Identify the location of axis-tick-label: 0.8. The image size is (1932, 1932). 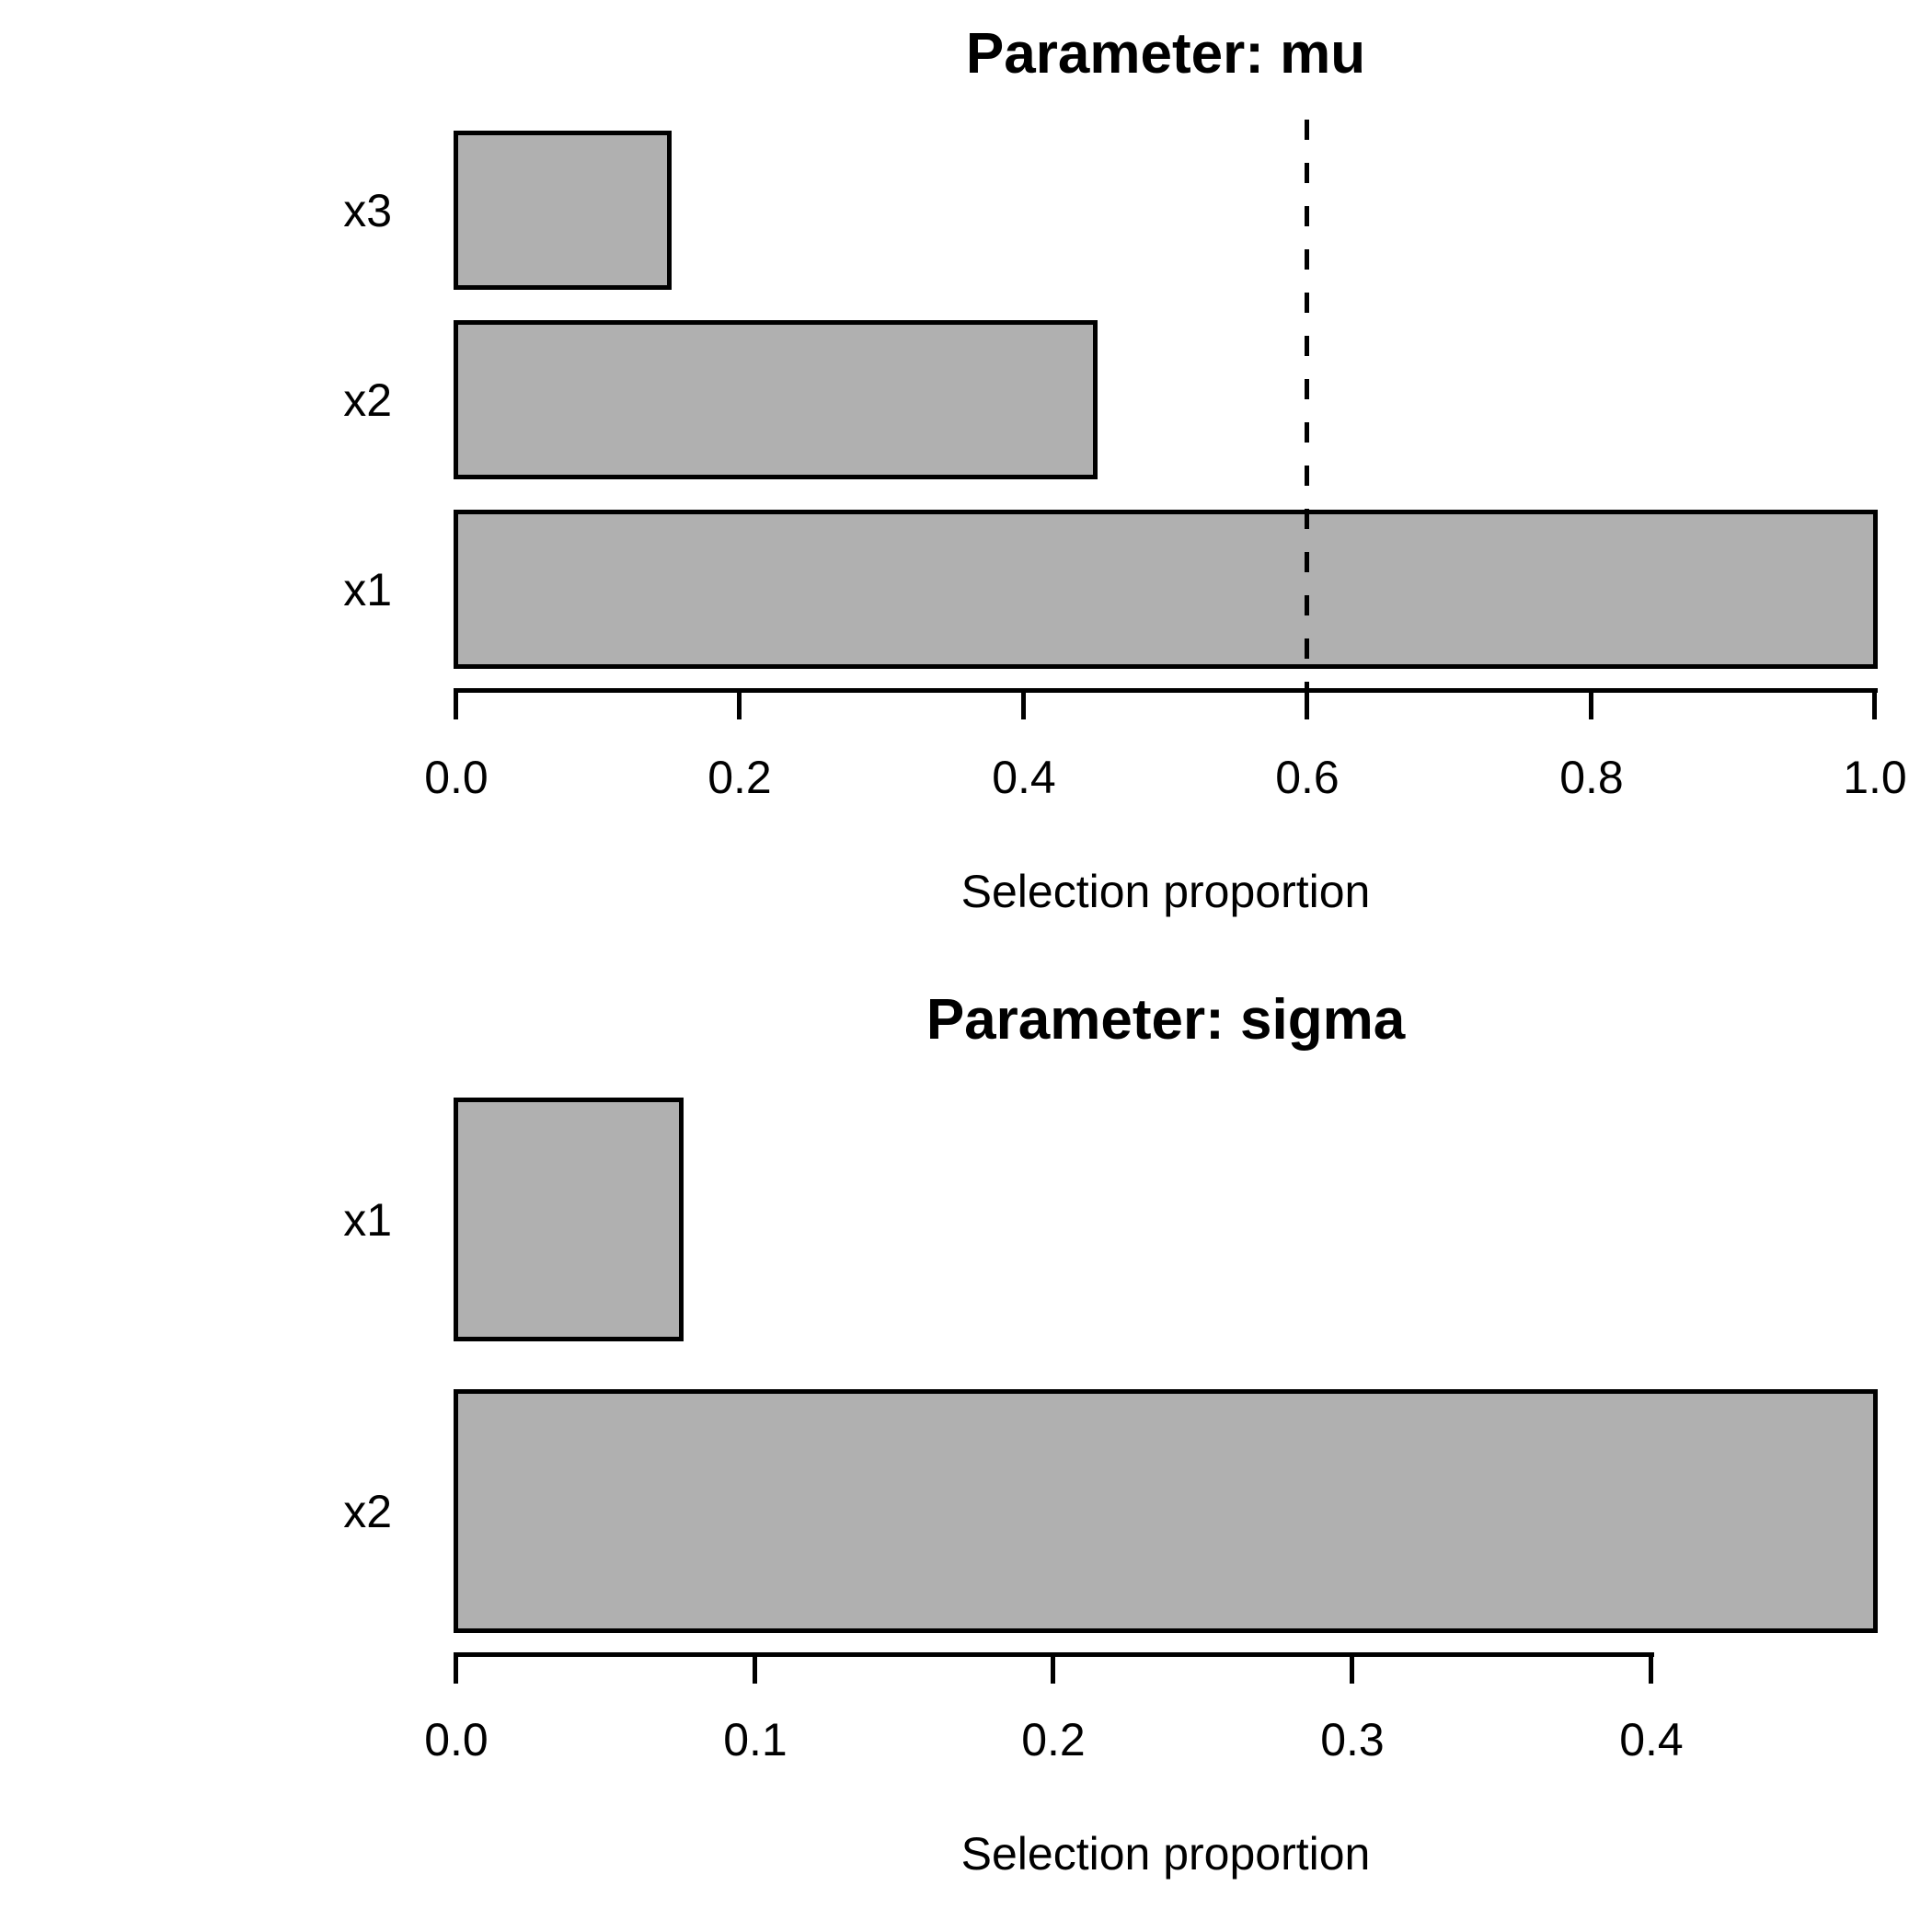
(1591, 777).